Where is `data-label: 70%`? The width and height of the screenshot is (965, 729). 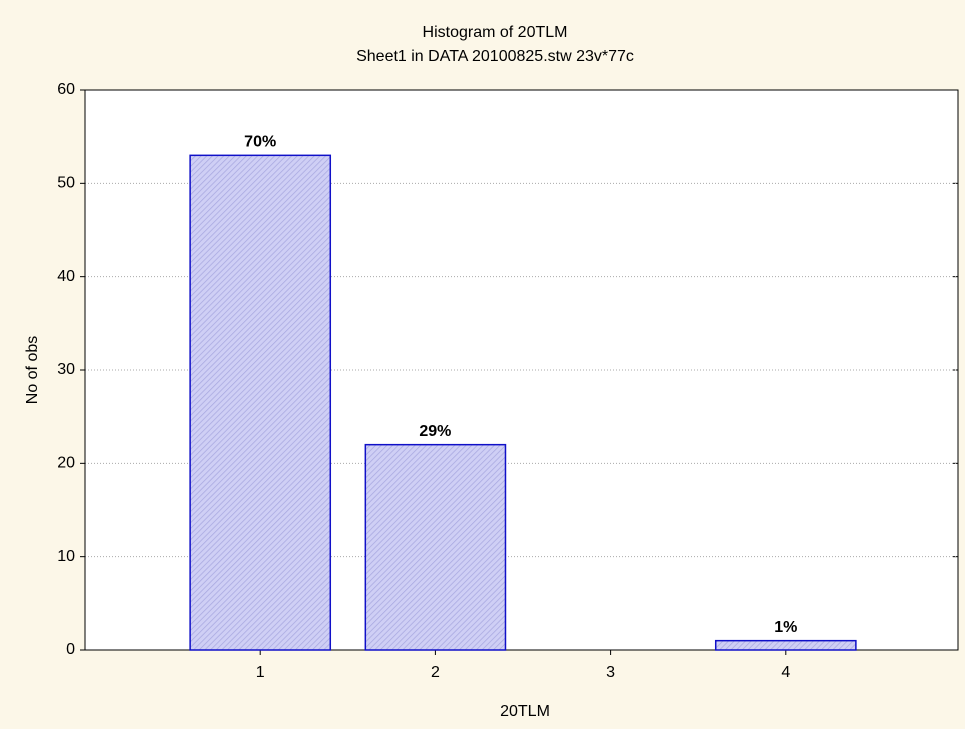
data-label: 70% is located at coordinates (260, 142).